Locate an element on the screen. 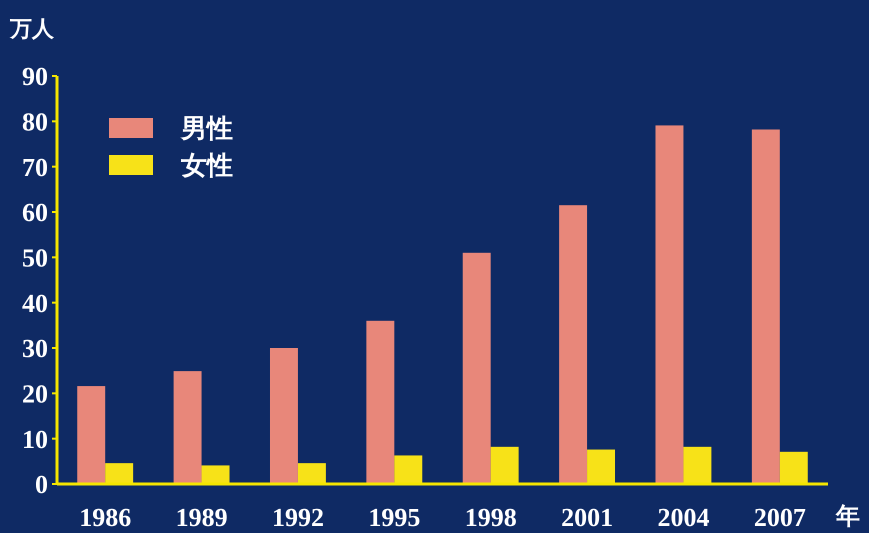 The width and height of the screenshot is (869, 533). y-axis-title: 万人 is located at coordinates (32, 29).